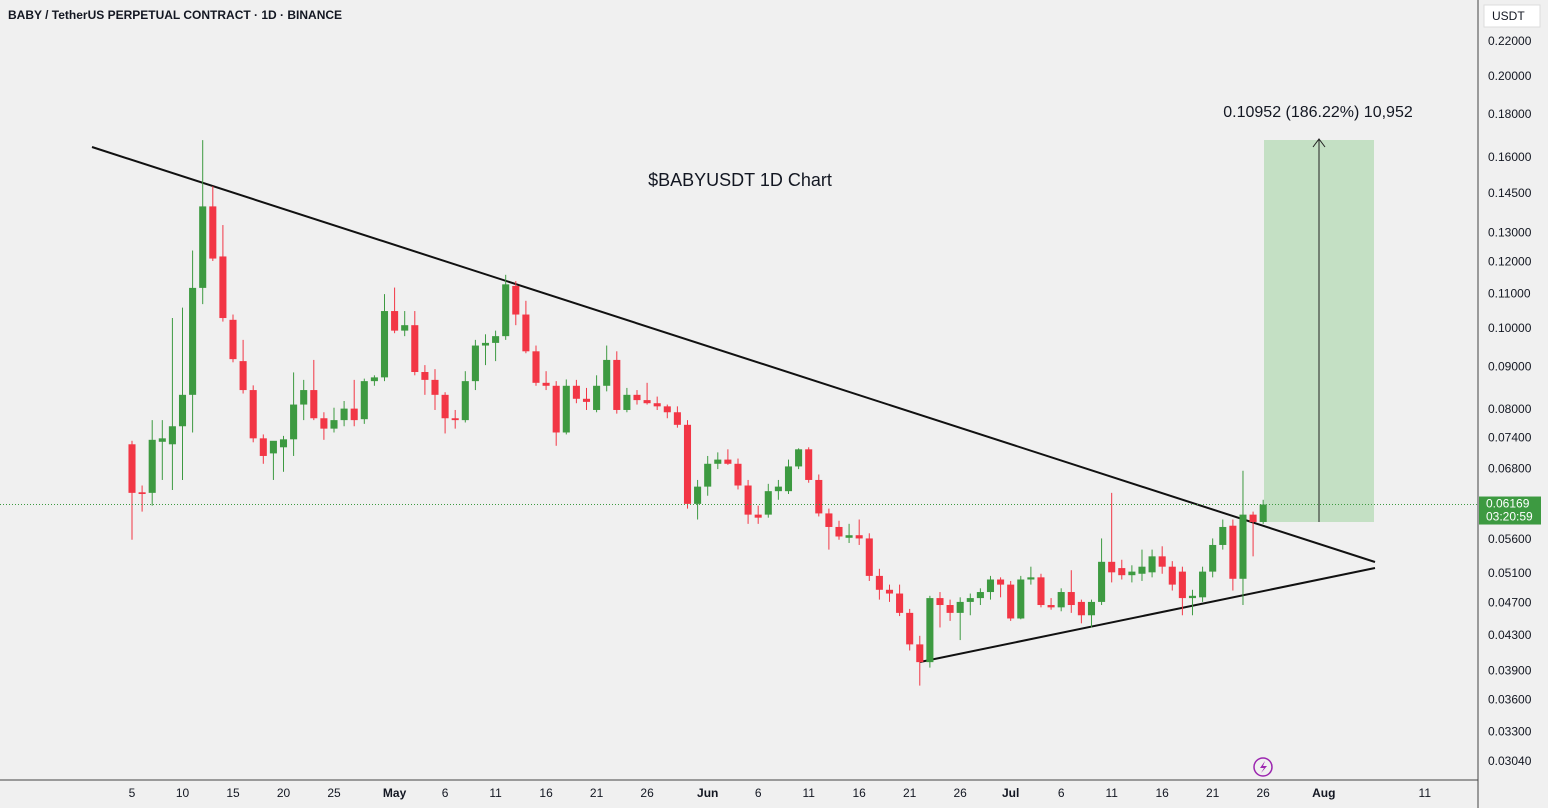 The image size is (1548, 808). What do you see at coordinates (1510, 233) in the screenshot?
I see `y-tick-label: 0.13000` at bounding box center [1510, 233].